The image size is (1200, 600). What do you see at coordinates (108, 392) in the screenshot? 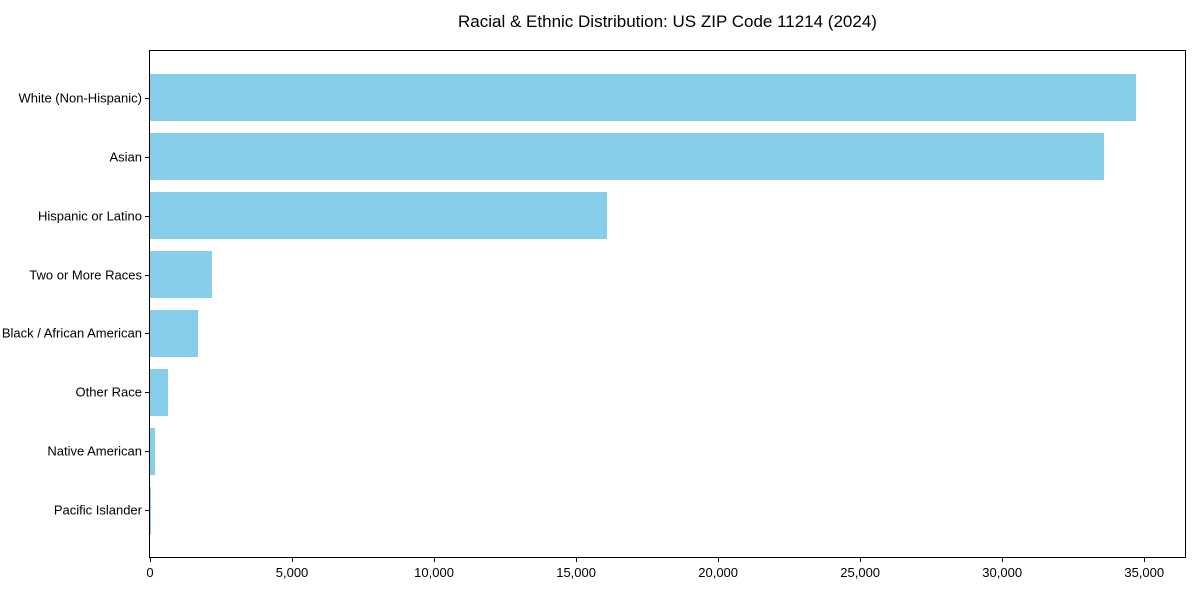
I see `y-tick-label-other-race: Other Race` at bounding box center [108, 392].